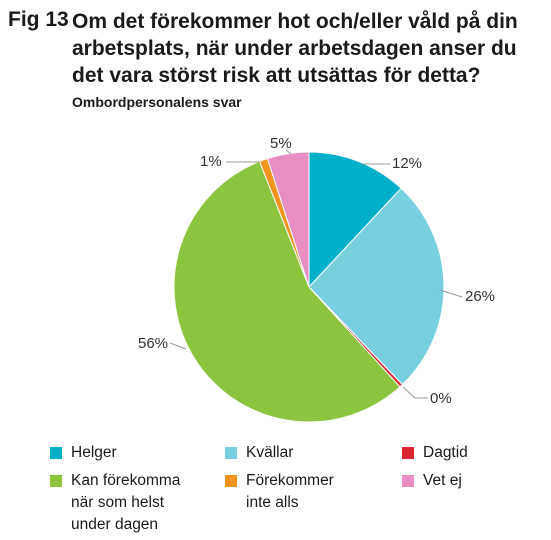  Describe the element at coordinates (211, 161) in the screenshot. I see `data-label: 1%` at that location.